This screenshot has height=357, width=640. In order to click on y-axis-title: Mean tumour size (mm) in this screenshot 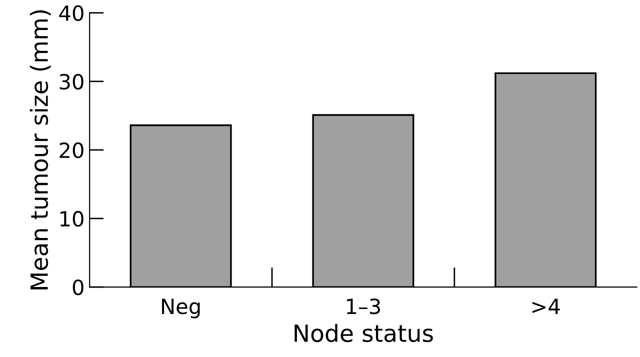, I will do `click(40, 150)`.